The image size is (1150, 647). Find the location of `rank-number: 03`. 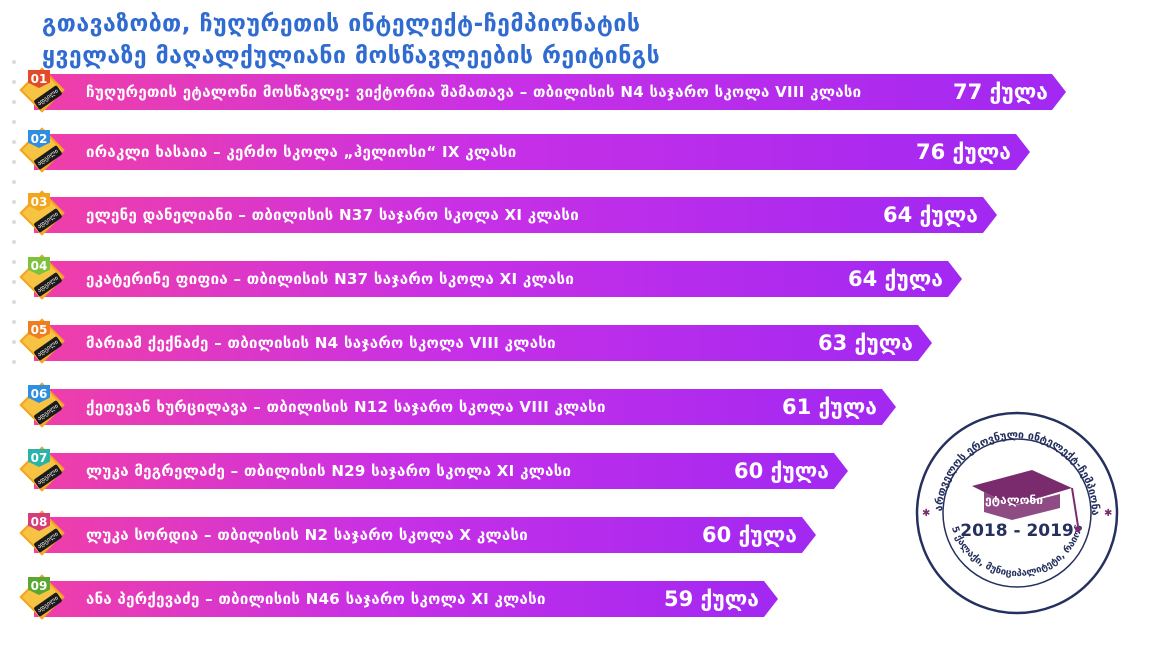

rank-number: 03 is located at coordinates (39, 202).